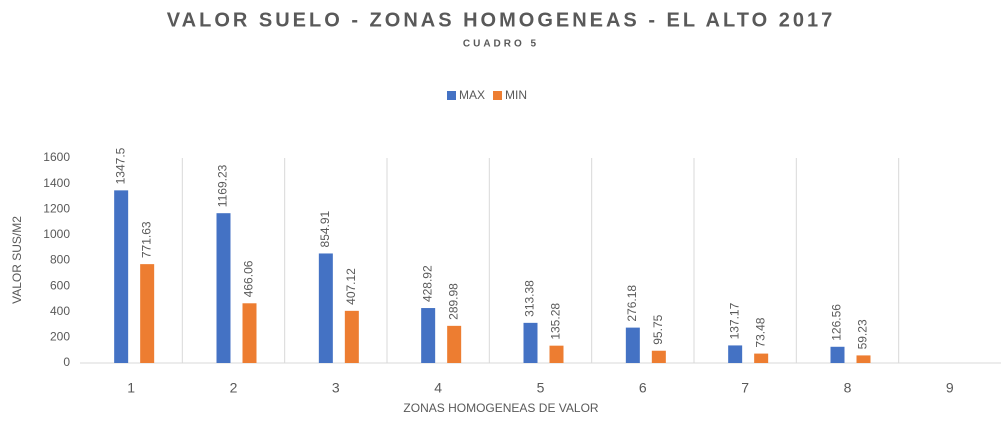 This screenshot has width=1002, height=424. Describe the element at coordinates (17, 260) in the screenshot. I see `y-axis-label: VALOR SUS/M2` at that location.